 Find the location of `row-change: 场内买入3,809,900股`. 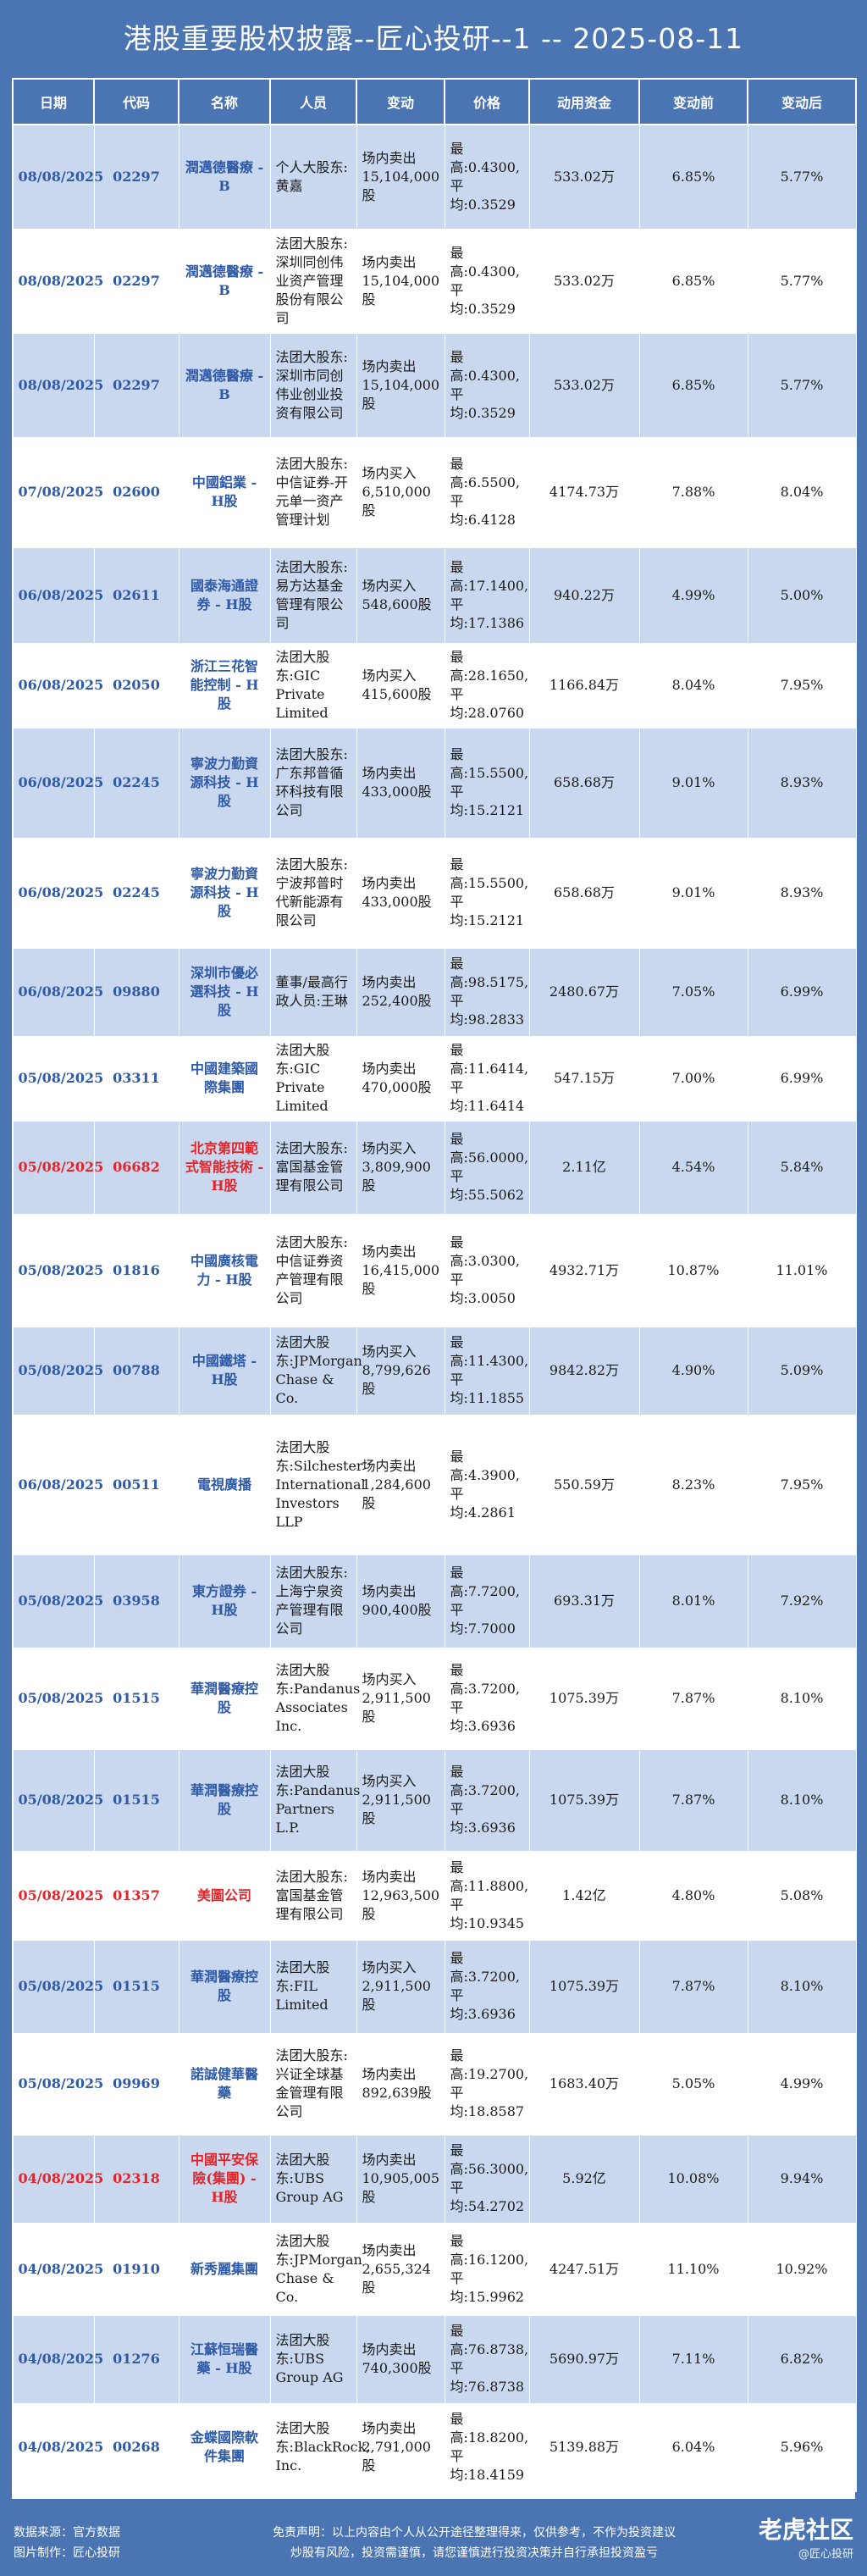

row-change: 场内买入3,809,900股 is located at coordinates (400, 1167).